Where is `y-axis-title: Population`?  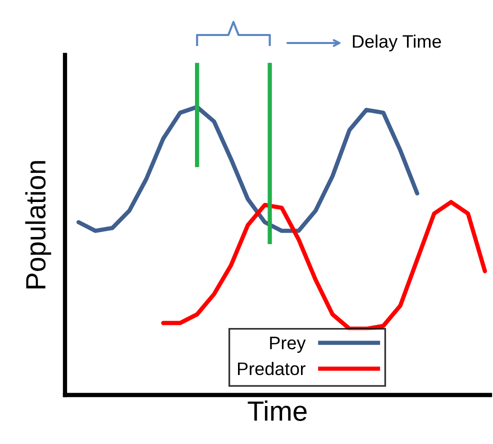
y-axis-title: Population is located at coordinates (38, 224).